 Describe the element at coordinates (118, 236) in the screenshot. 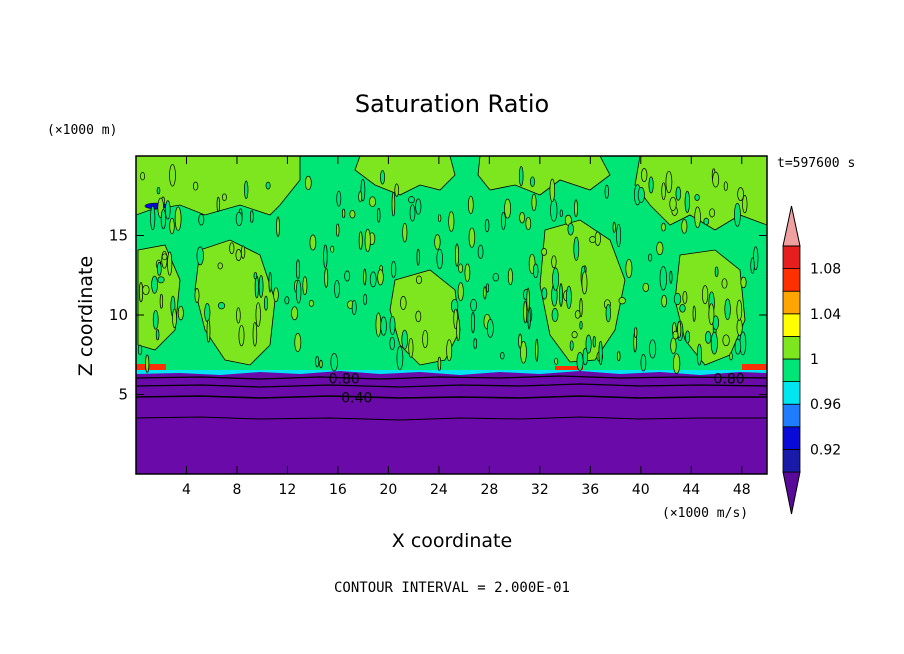

I see `y-tick-label: 15` at that location.